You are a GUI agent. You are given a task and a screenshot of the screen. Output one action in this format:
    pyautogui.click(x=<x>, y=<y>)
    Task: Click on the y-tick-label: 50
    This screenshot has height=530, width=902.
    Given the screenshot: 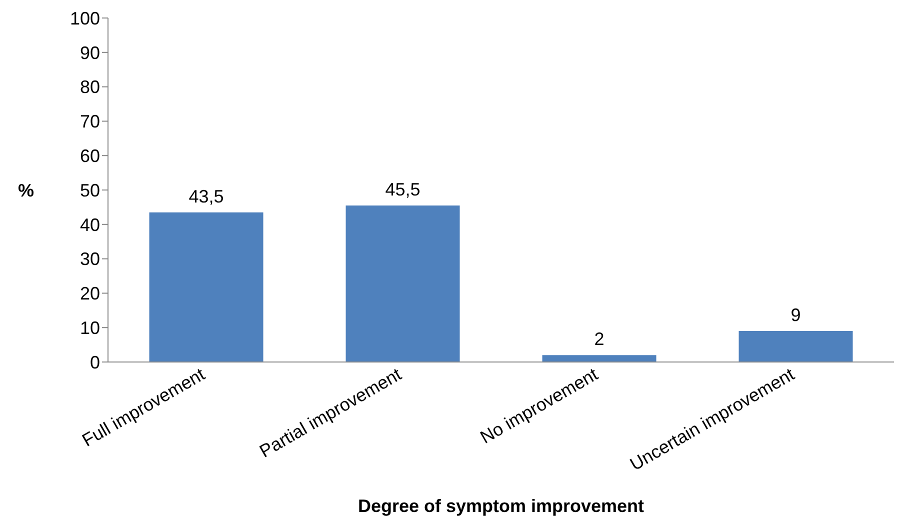 What is the action you would take?
    pyautogui.click(x=90, y=190)
    